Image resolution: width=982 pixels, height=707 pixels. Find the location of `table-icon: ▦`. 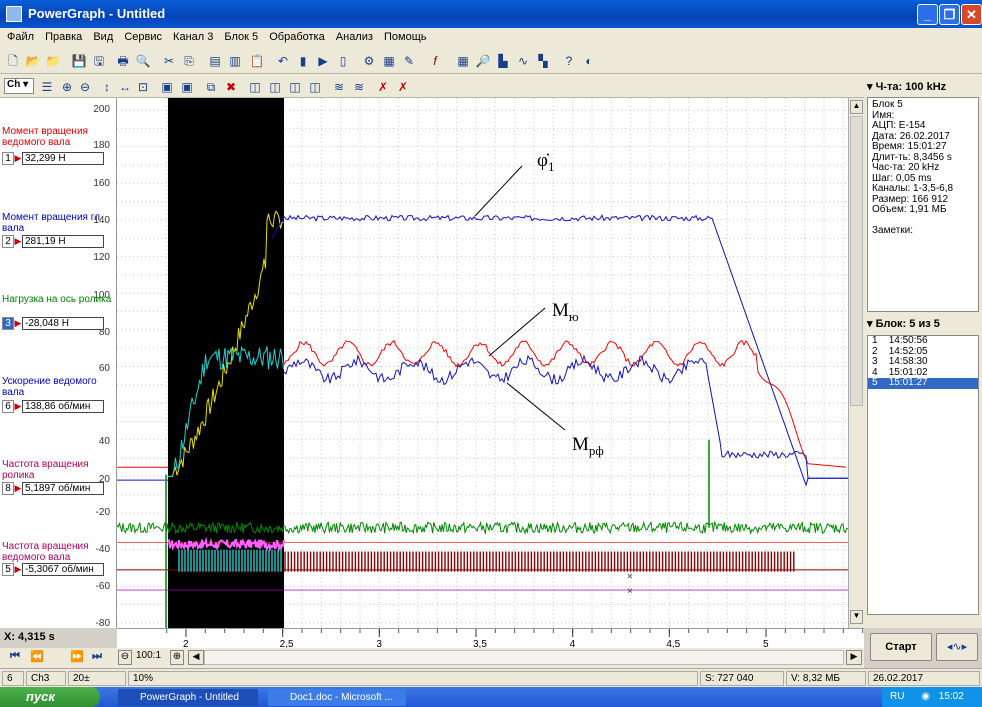

table-icon: ▦ is located at coordinates (463, 61).